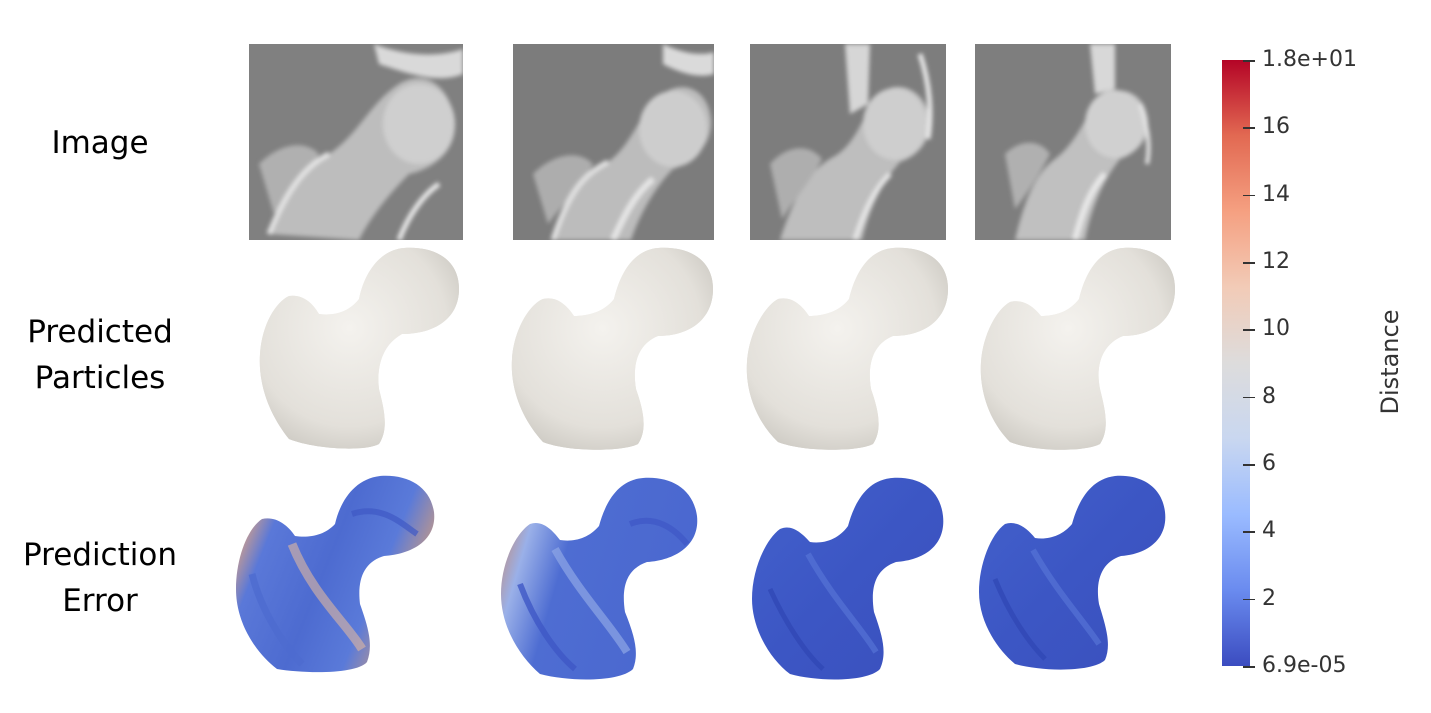 The height and width of the screenshot is (713, 1431). I want to click on colorbar-tick-label: 8, so click(1269, 396).